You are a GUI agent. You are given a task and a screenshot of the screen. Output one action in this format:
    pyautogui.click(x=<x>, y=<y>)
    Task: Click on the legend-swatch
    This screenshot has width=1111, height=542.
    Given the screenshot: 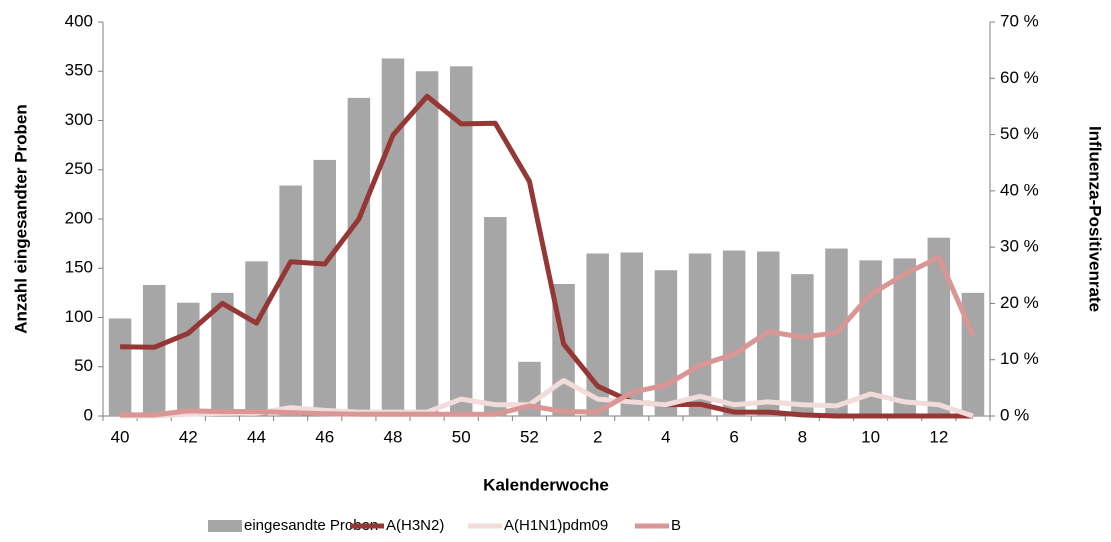 What is the action you would take?
    pyautogui.click(x=225, y=526)
    